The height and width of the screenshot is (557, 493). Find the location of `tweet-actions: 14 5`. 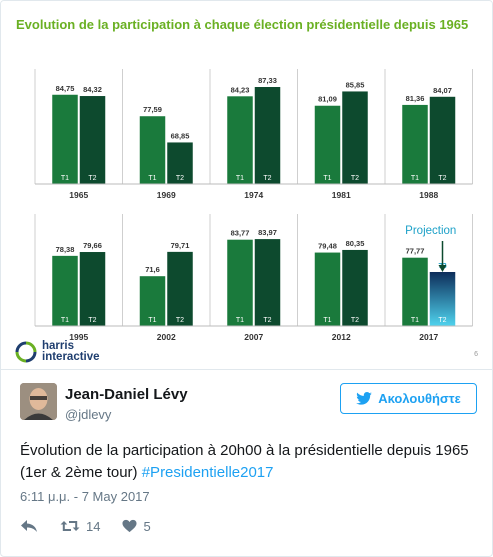

tweet-actions: 14 5 is located at coordinates (96, 526).